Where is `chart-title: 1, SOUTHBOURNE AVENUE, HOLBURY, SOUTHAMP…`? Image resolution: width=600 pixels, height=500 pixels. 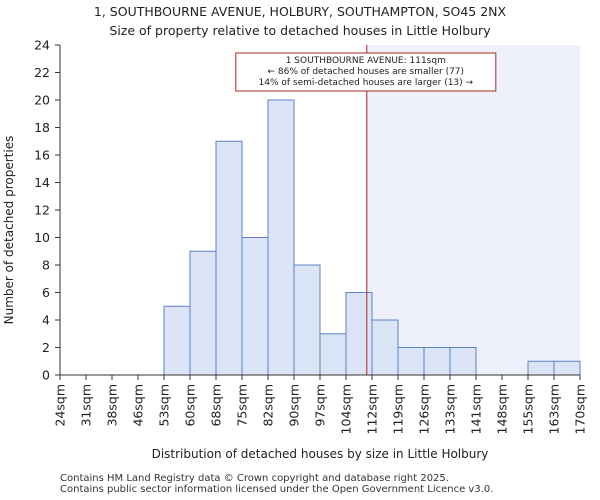
chart-title: 1, SOUTHBOURNE AVENUE, HOLBURY, SOUTHAMP… is located at coordinates (300, 11).